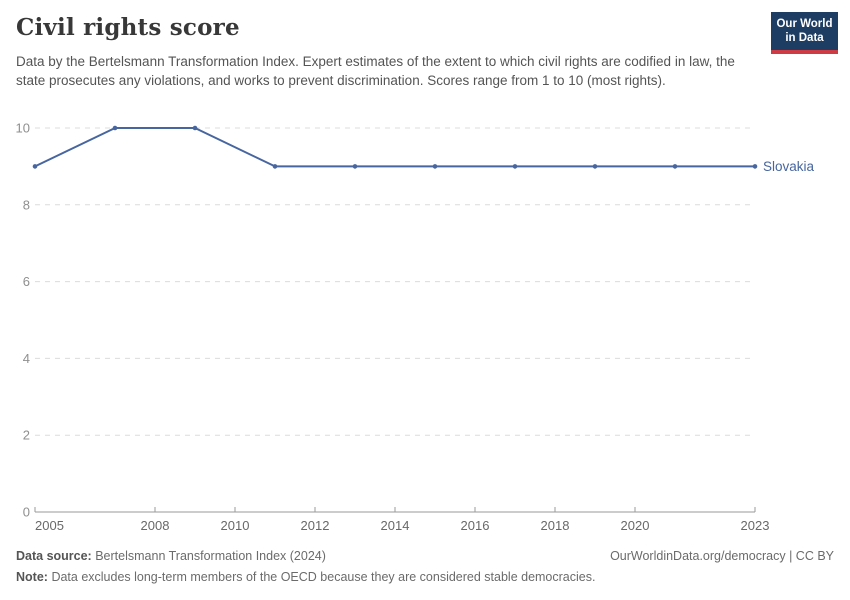 The width and height of the screenshot is (850, 600). Describe the element at coordinates (26, 204) in the screenshot. I see `y-tick-label: 8` at that location.